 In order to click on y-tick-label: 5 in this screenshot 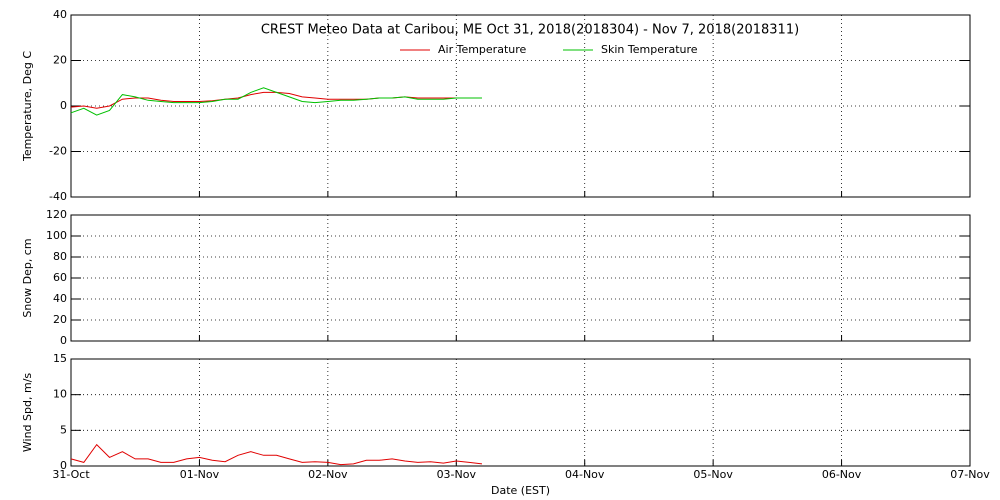, I will do `click(63, 429)`.